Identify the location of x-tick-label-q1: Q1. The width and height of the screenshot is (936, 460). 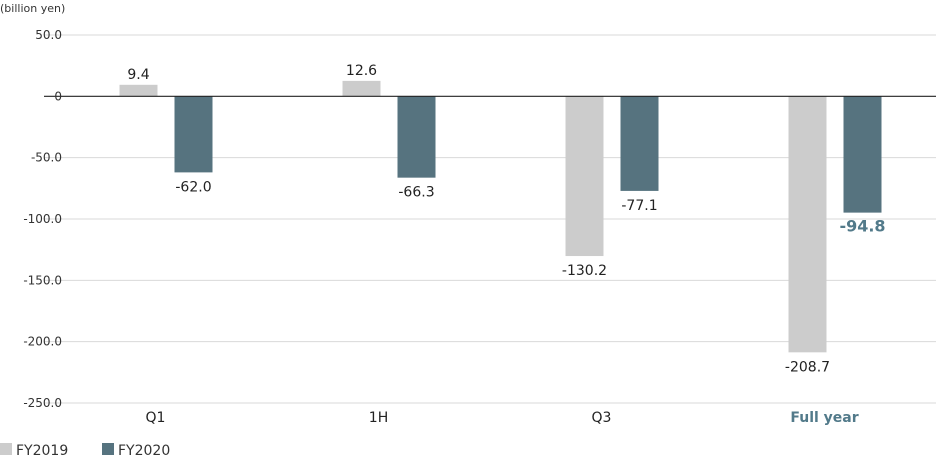
(156, 418).